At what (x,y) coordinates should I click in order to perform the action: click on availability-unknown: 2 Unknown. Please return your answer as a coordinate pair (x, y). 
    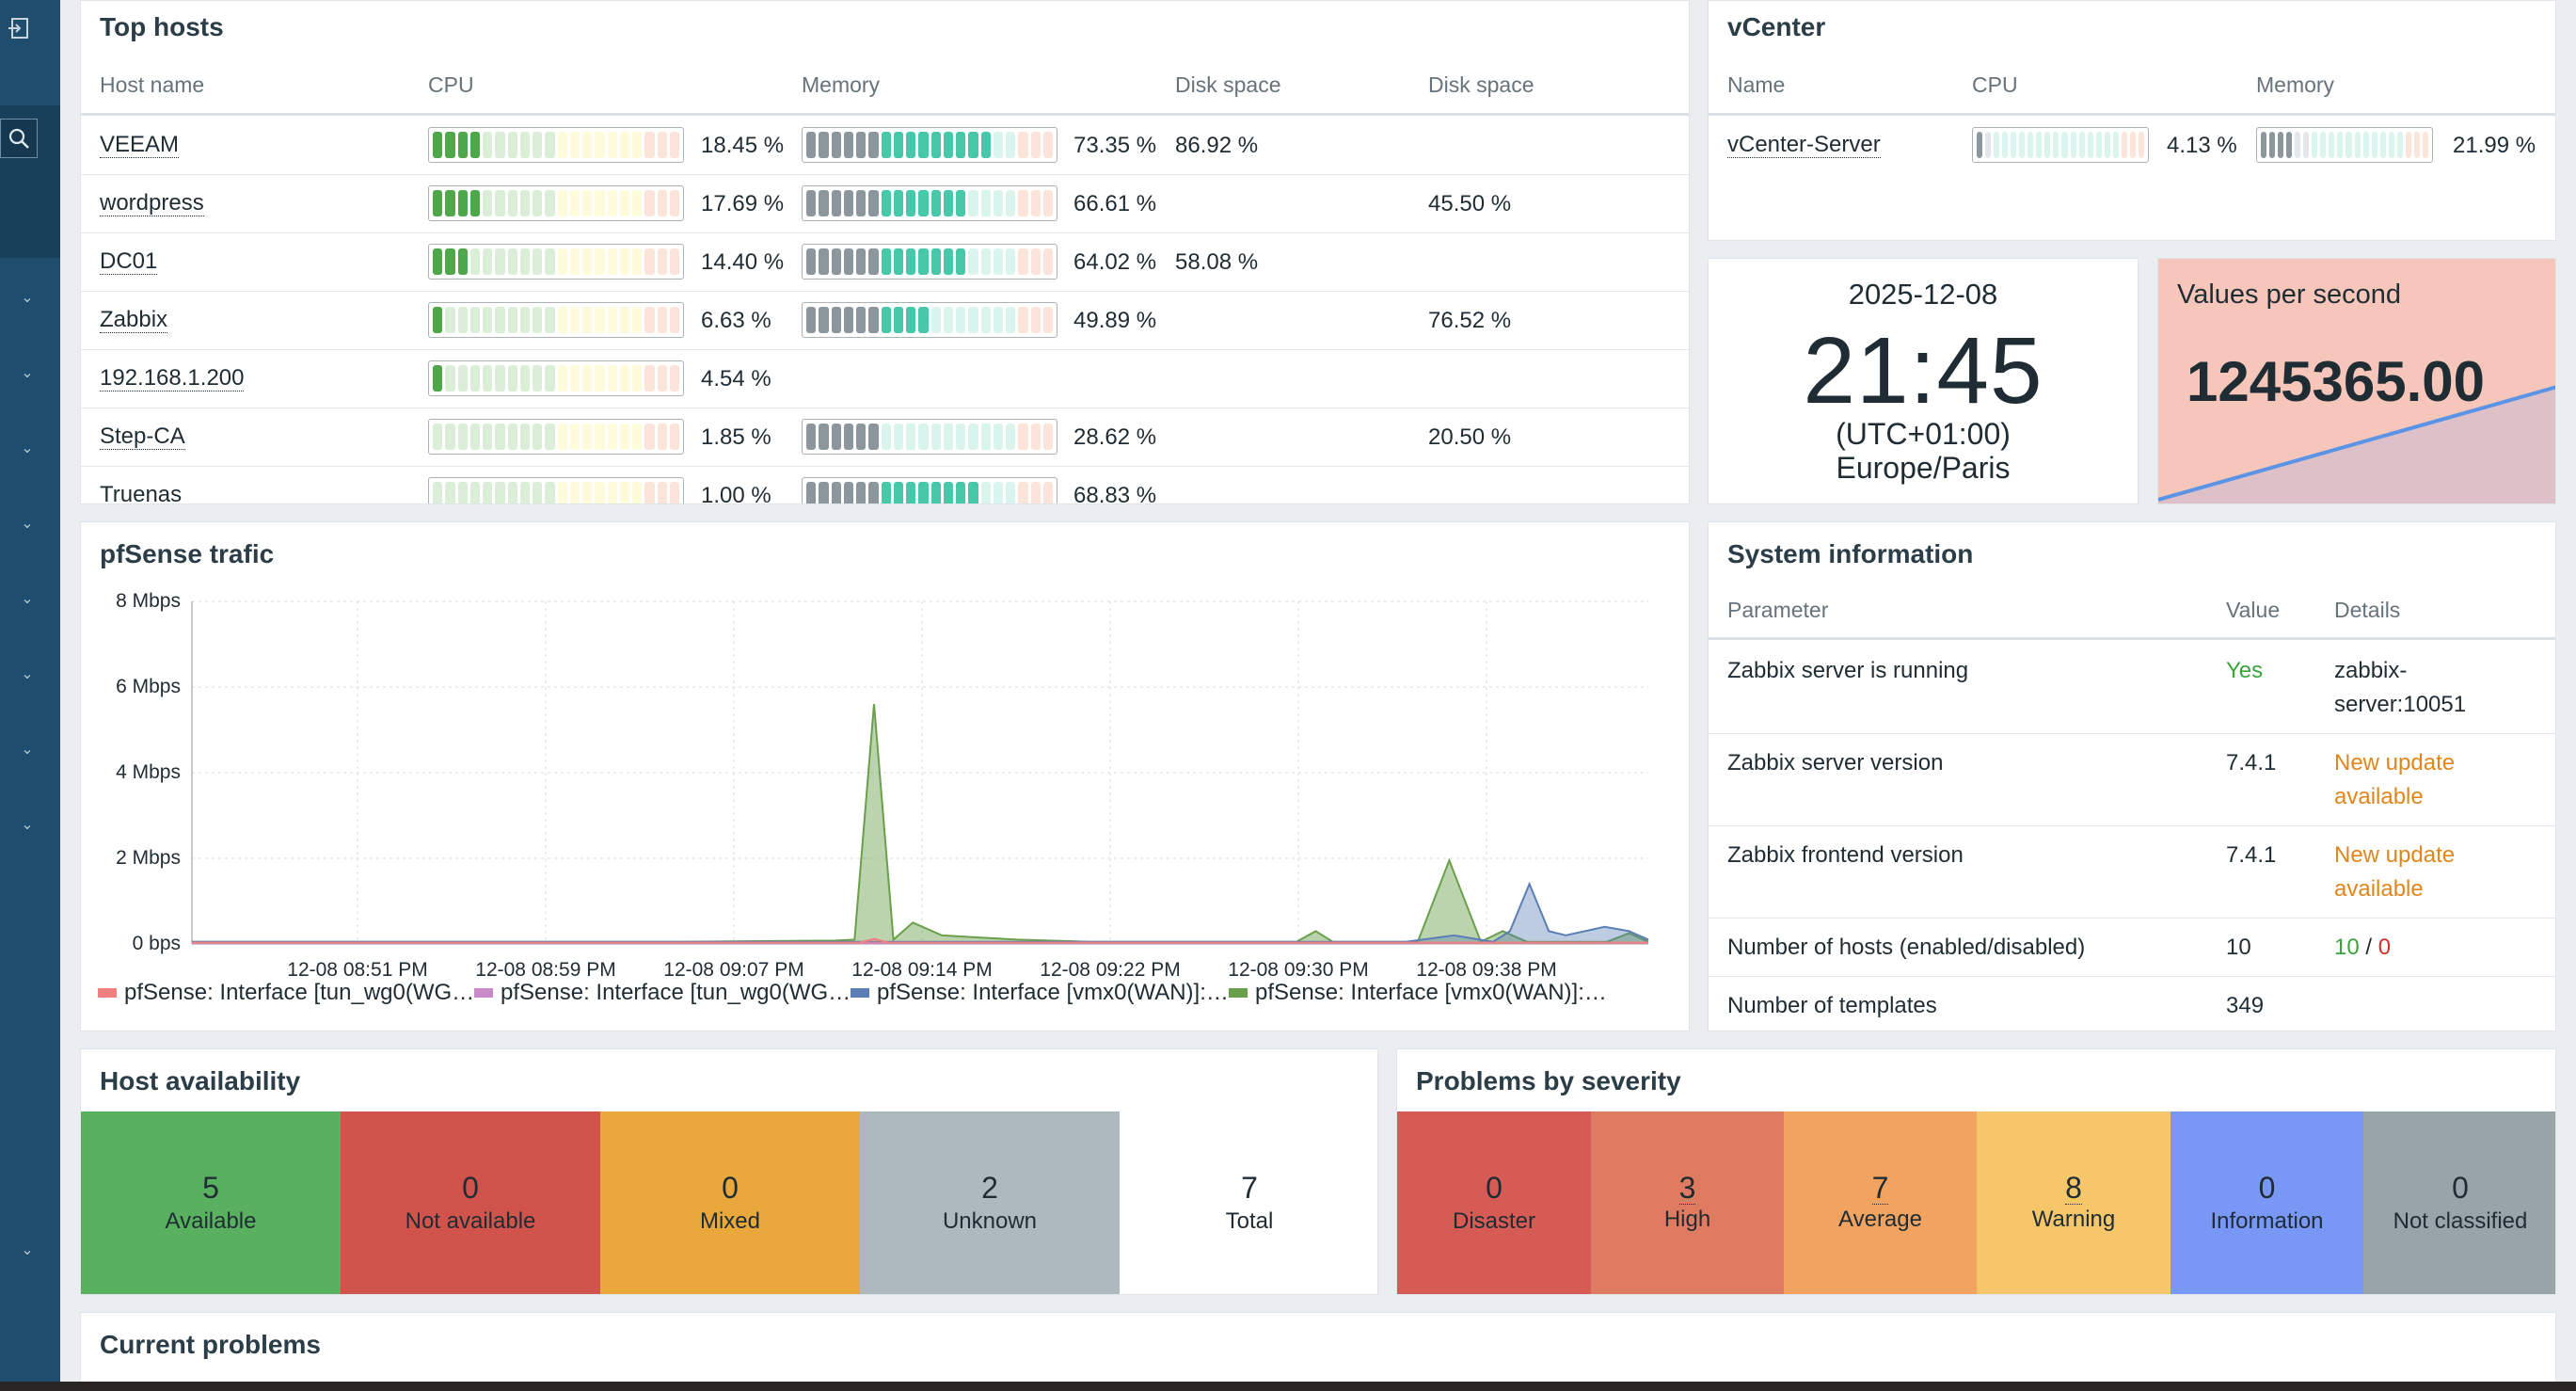
    Looking at the image, I should click on (990, 1203).